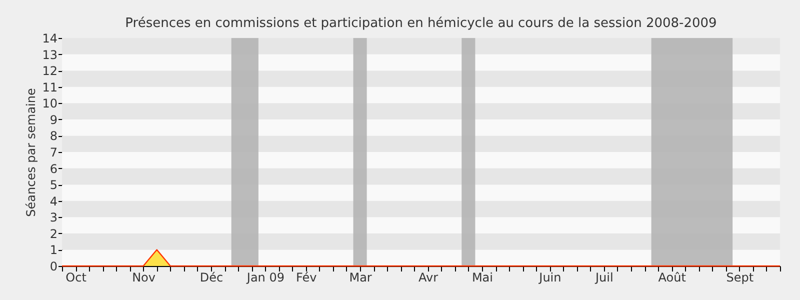 Image resolution: width=800 pixels, height=300 pixels. Describe the element at coordinates (54, 233) in the screenshot. I see `y-tick-label: 2` at that location.